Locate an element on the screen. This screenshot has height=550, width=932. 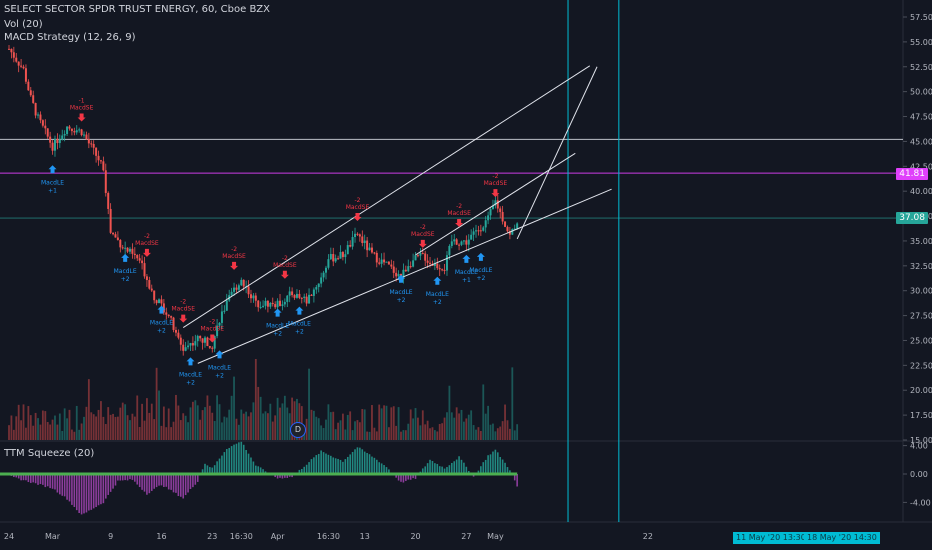
oscillator-tick-label: -4.00 is located at coordinates (920, 502).